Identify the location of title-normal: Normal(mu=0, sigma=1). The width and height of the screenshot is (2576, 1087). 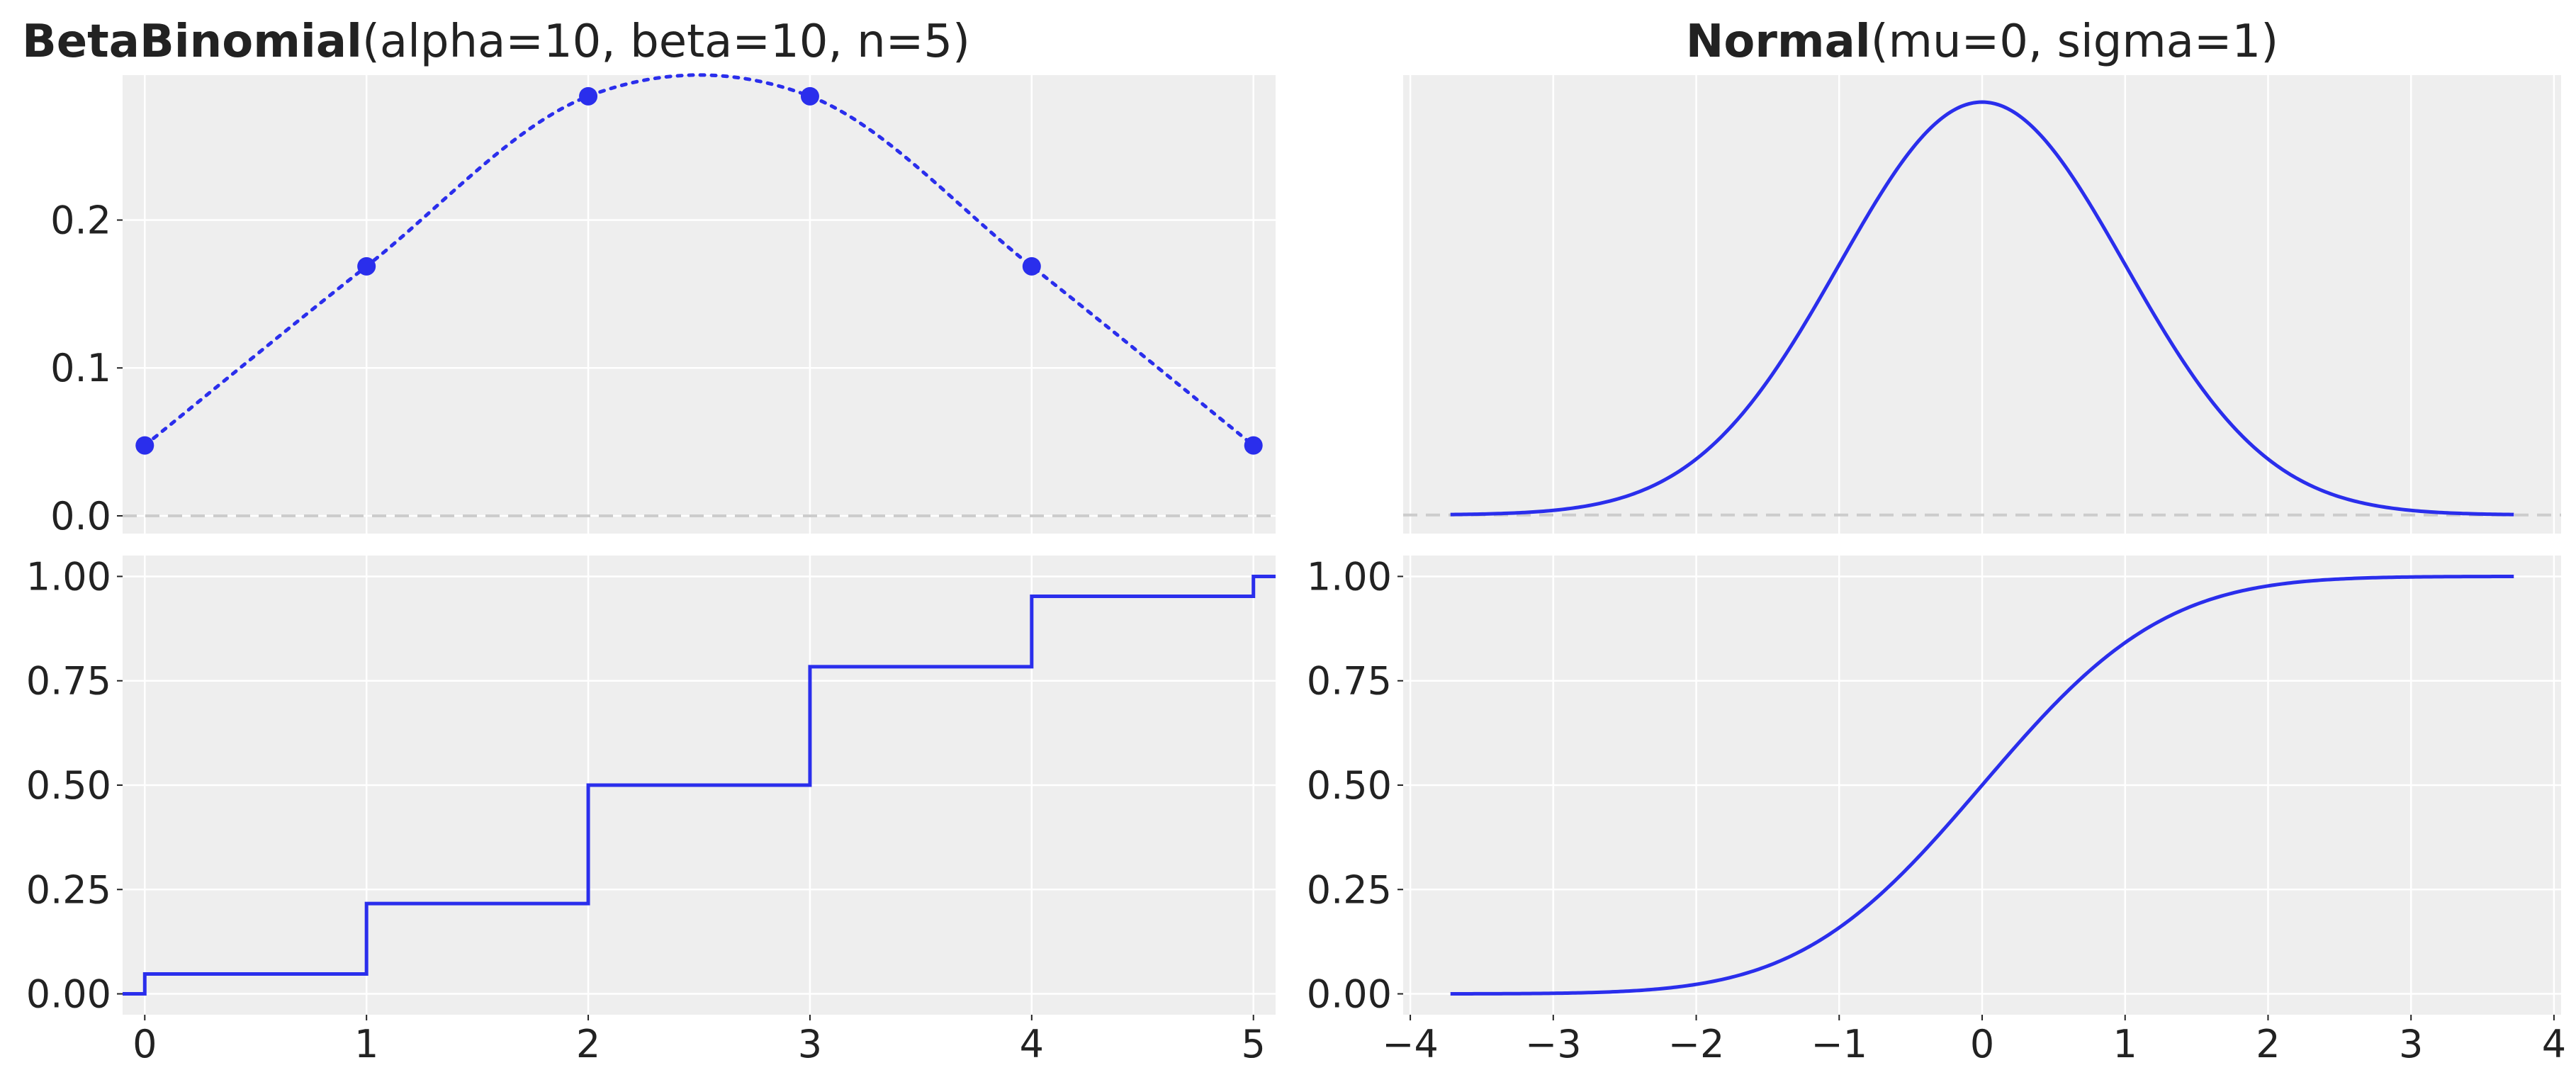
(1982, 42).